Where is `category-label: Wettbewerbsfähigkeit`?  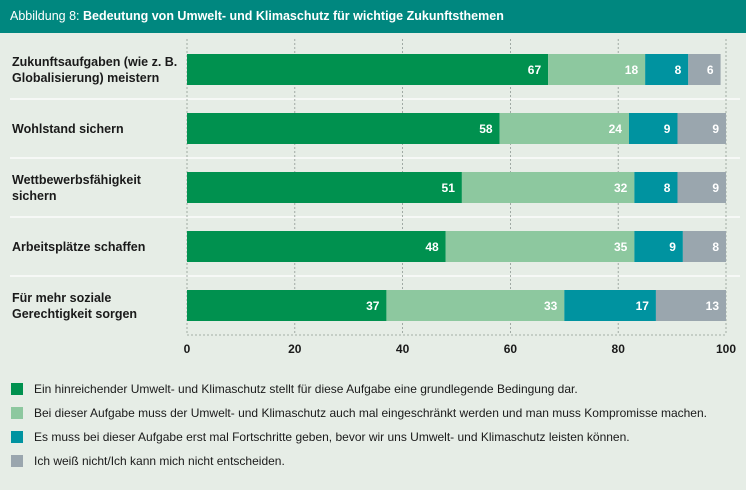 category-label: Wettbewerbsfähigkeit is located at coordinates (77, 180).